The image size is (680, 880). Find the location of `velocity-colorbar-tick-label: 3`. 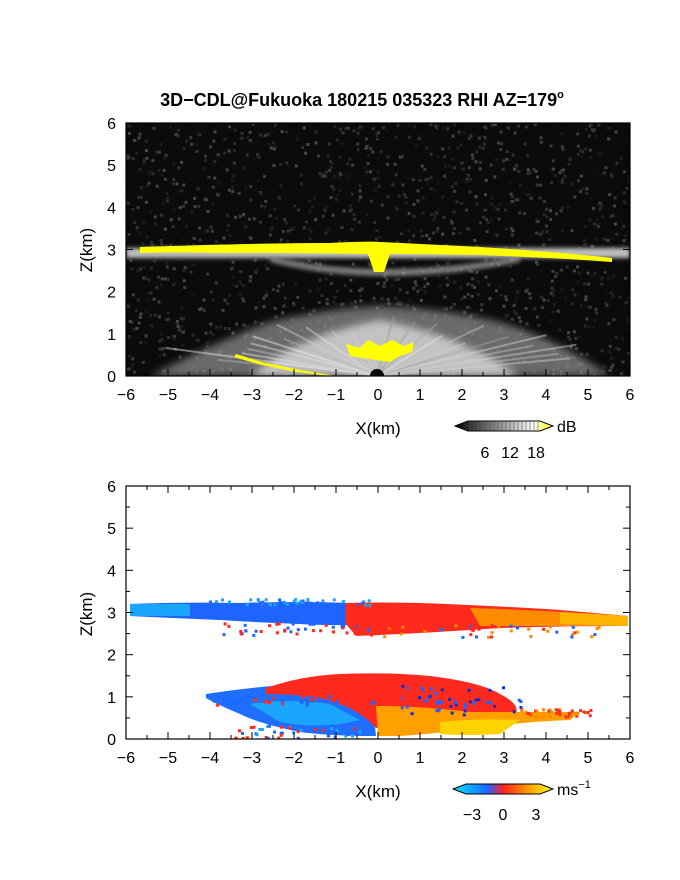

velocity-colorbar-tick-label: 3 is located at coordinates (536, 815).